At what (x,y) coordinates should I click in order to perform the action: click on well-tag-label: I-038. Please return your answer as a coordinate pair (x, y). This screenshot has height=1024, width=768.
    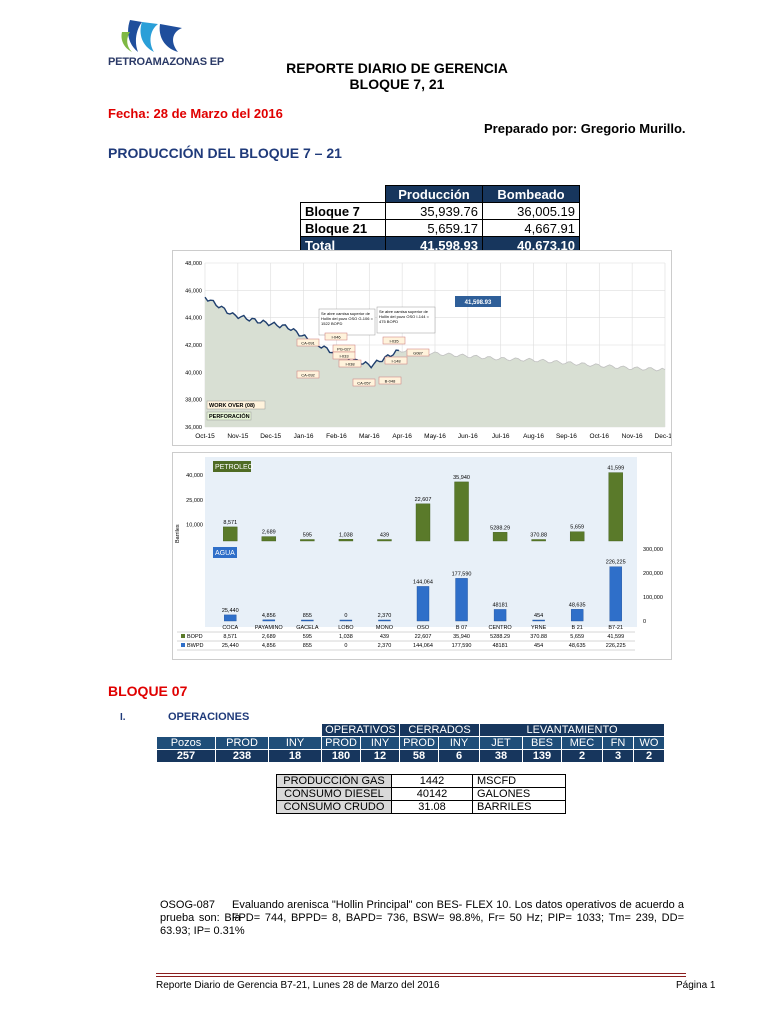
    Looking at the image, I should click on (350, 363).